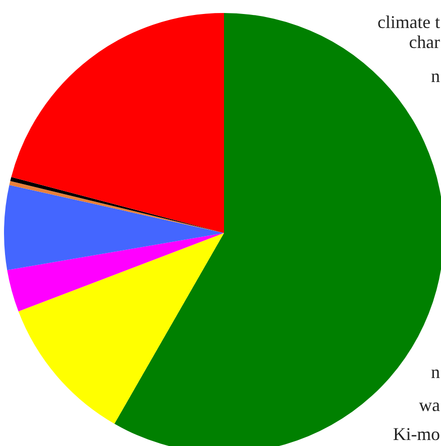 The height and width of the screenshot is (446, 441). What do you see at coordinates (429, 405) in the screenshot?
I see `text: wa` at bounding box center [429, 405].